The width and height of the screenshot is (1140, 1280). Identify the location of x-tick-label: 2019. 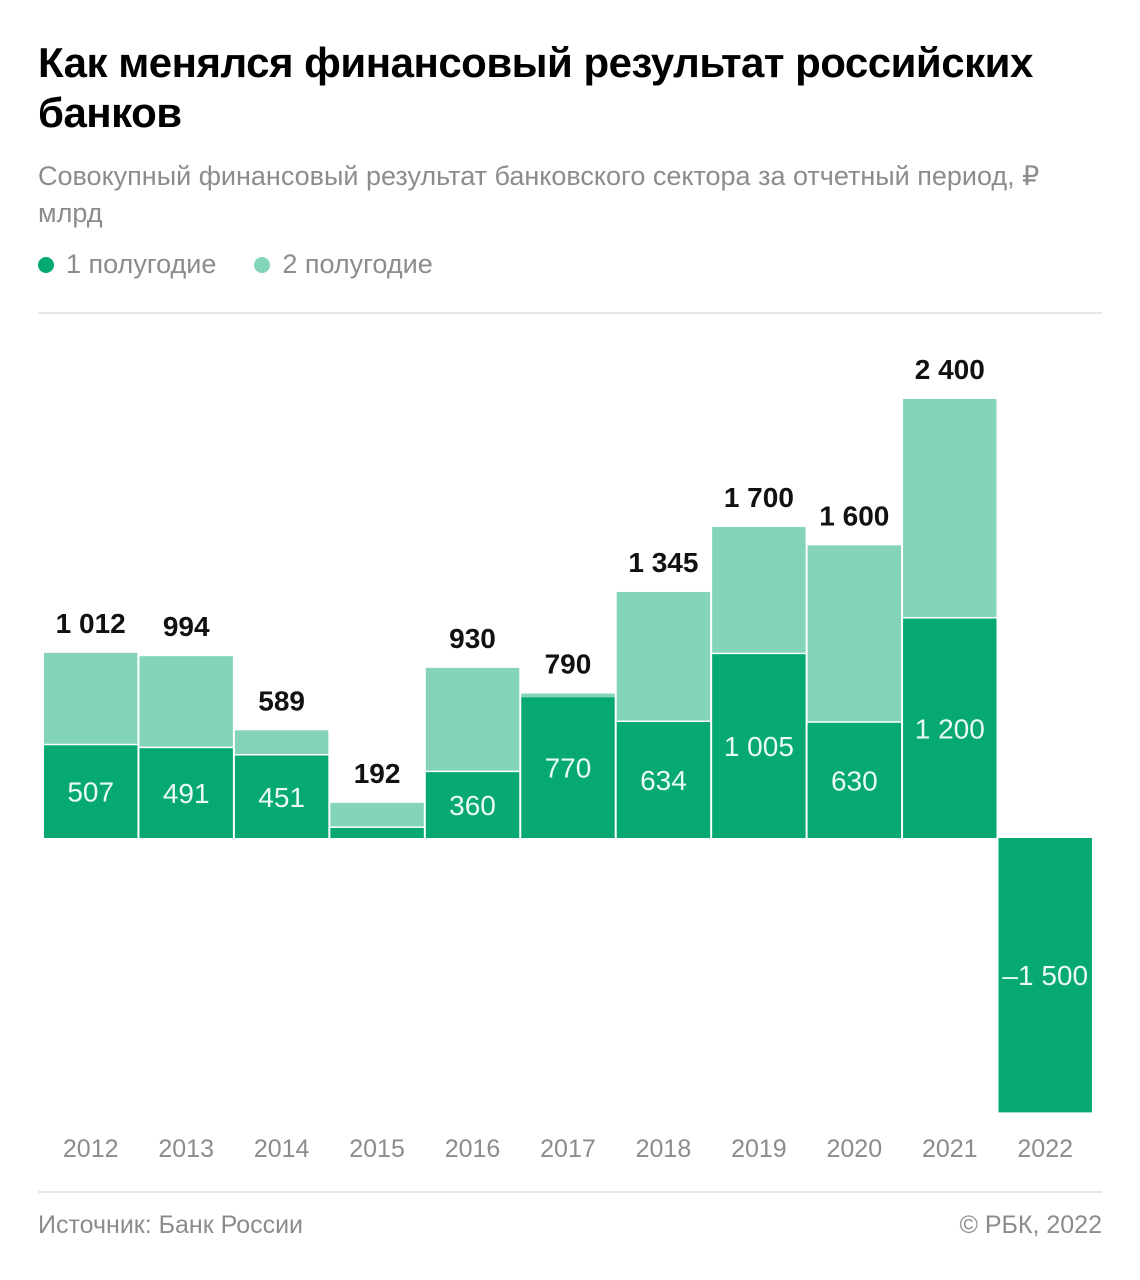
(759, 1149).